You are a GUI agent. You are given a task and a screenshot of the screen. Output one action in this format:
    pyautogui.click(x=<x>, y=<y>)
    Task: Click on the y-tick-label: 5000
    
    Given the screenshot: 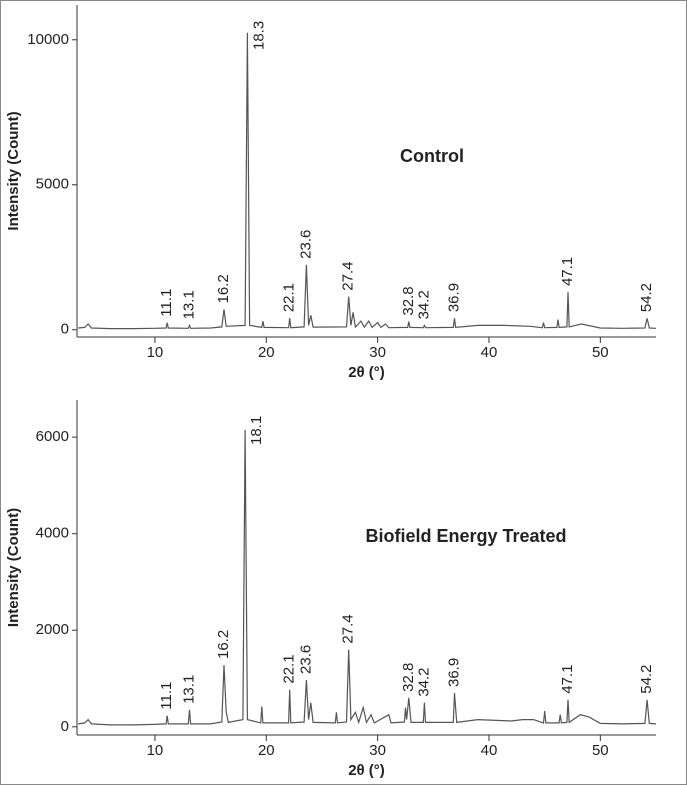 What is the action you would take?
    pyautogui.click(x=52, y=184)
    